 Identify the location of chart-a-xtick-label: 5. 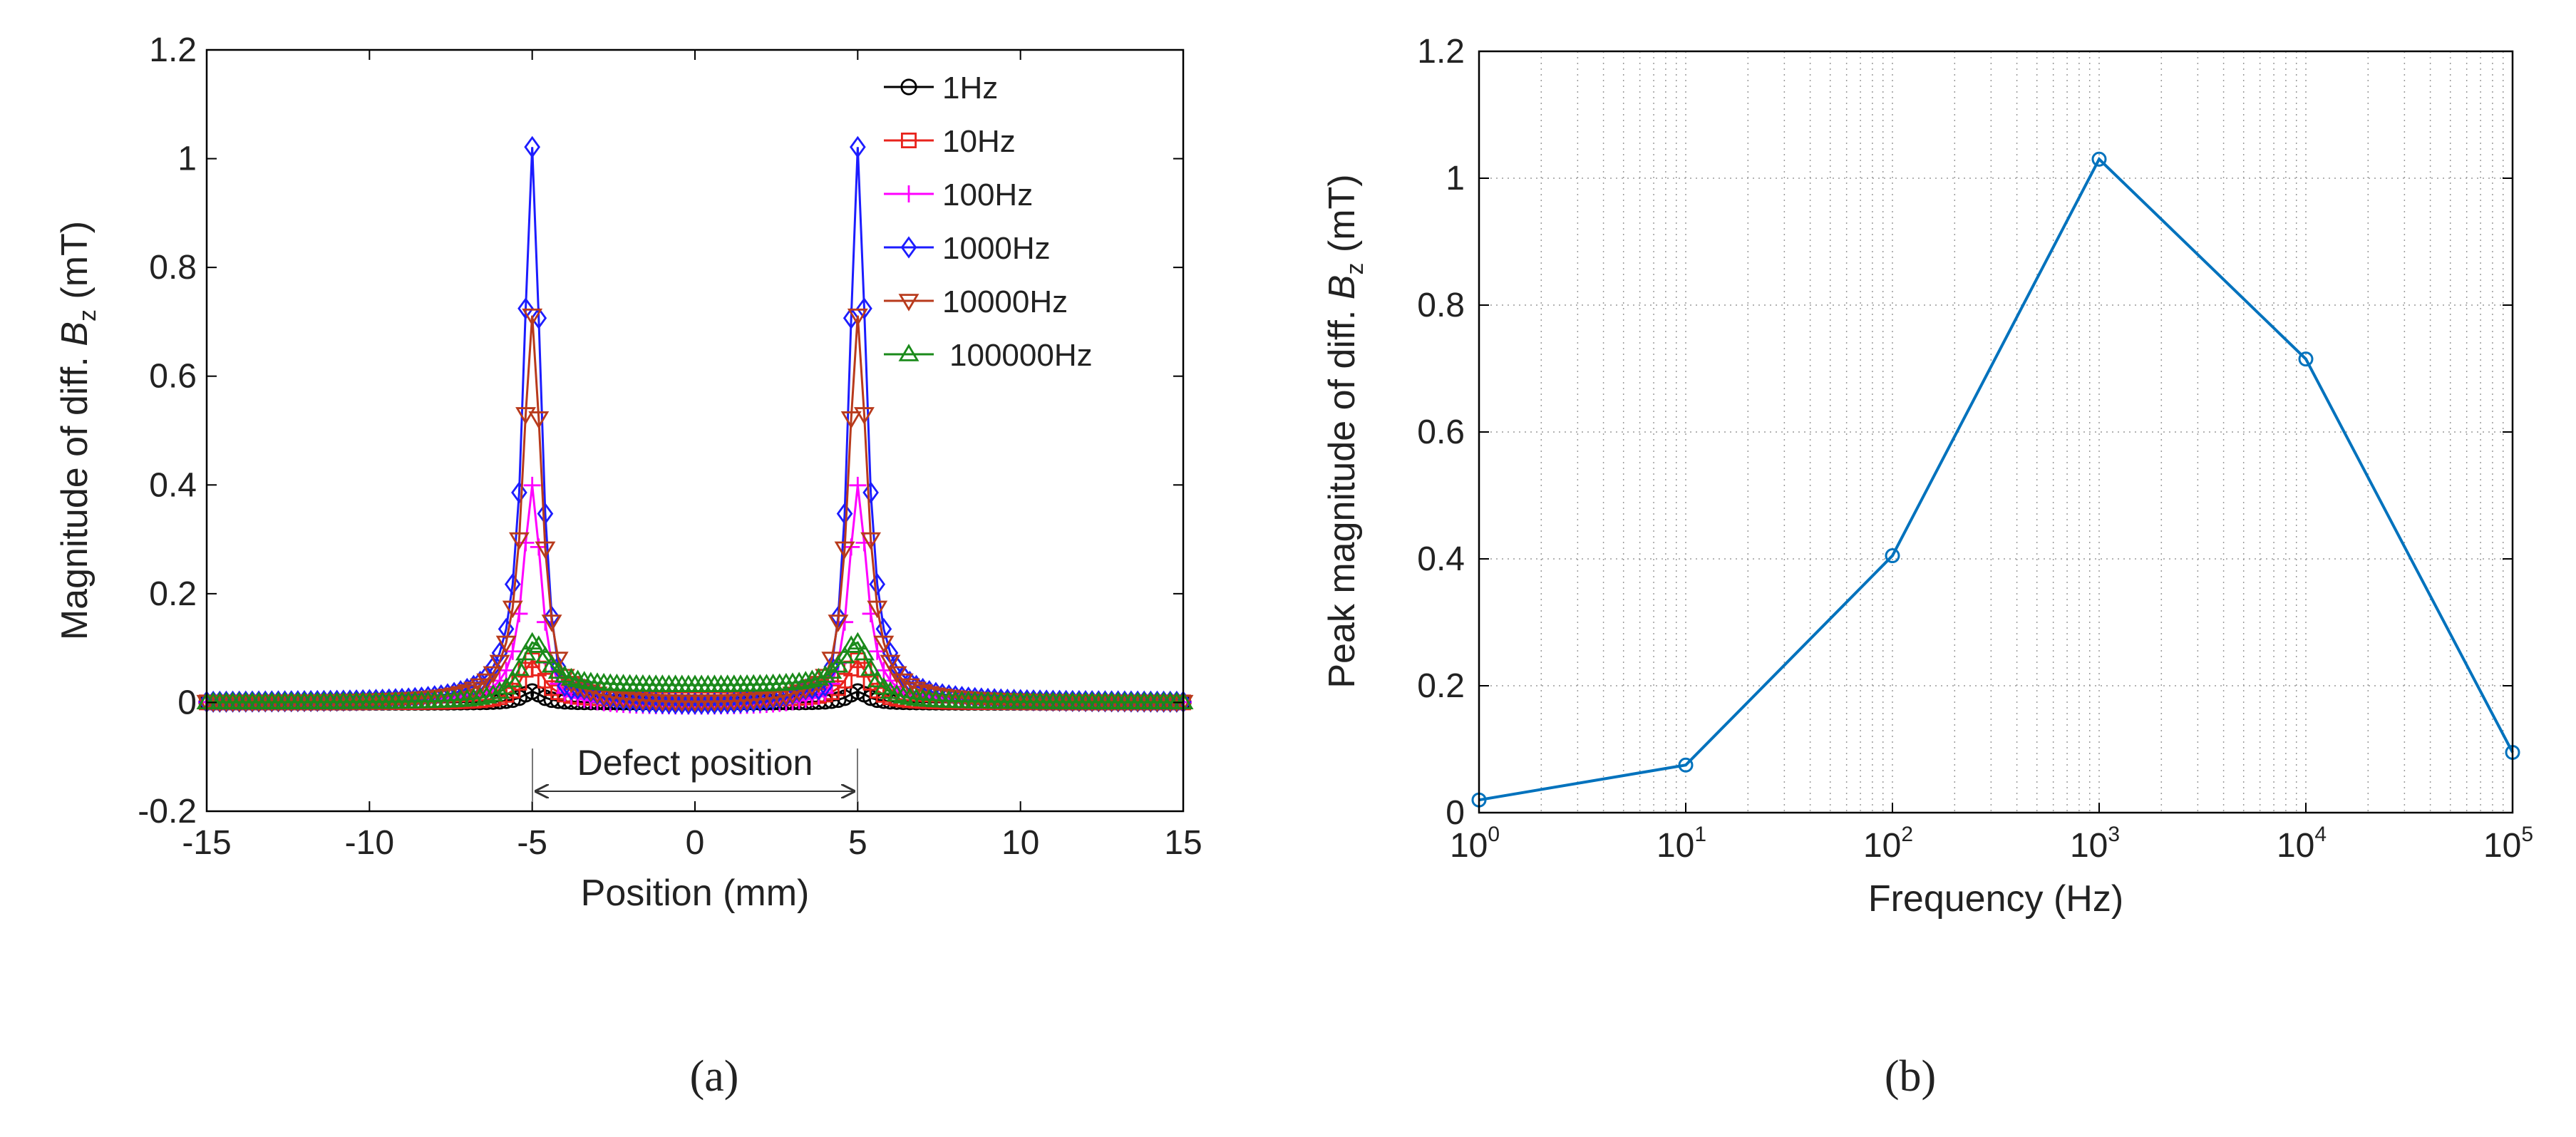
(857, 843).